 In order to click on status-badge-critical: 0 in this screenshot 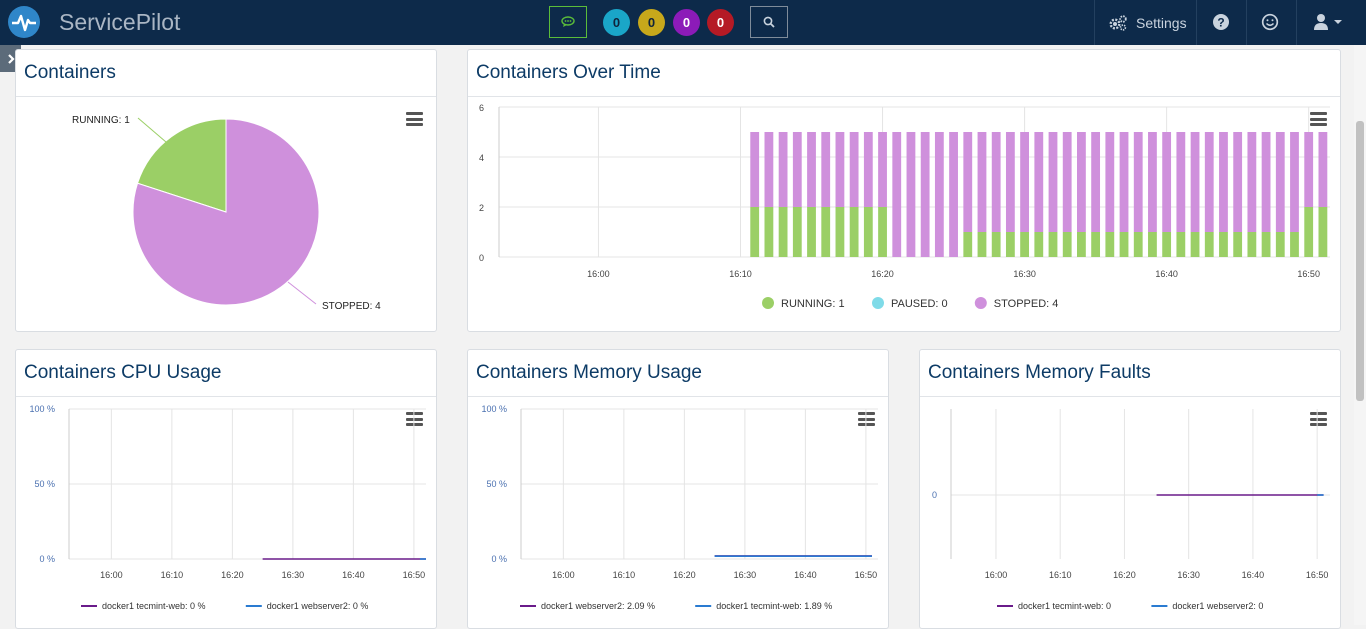, I will do `click(720, 22)`.